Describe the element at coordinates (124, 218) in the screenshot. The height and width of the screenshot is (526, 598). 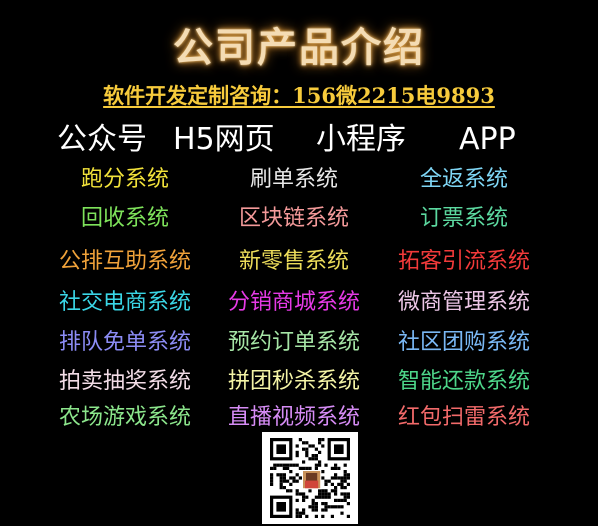
I see `product-item: 回收系统` at that location.